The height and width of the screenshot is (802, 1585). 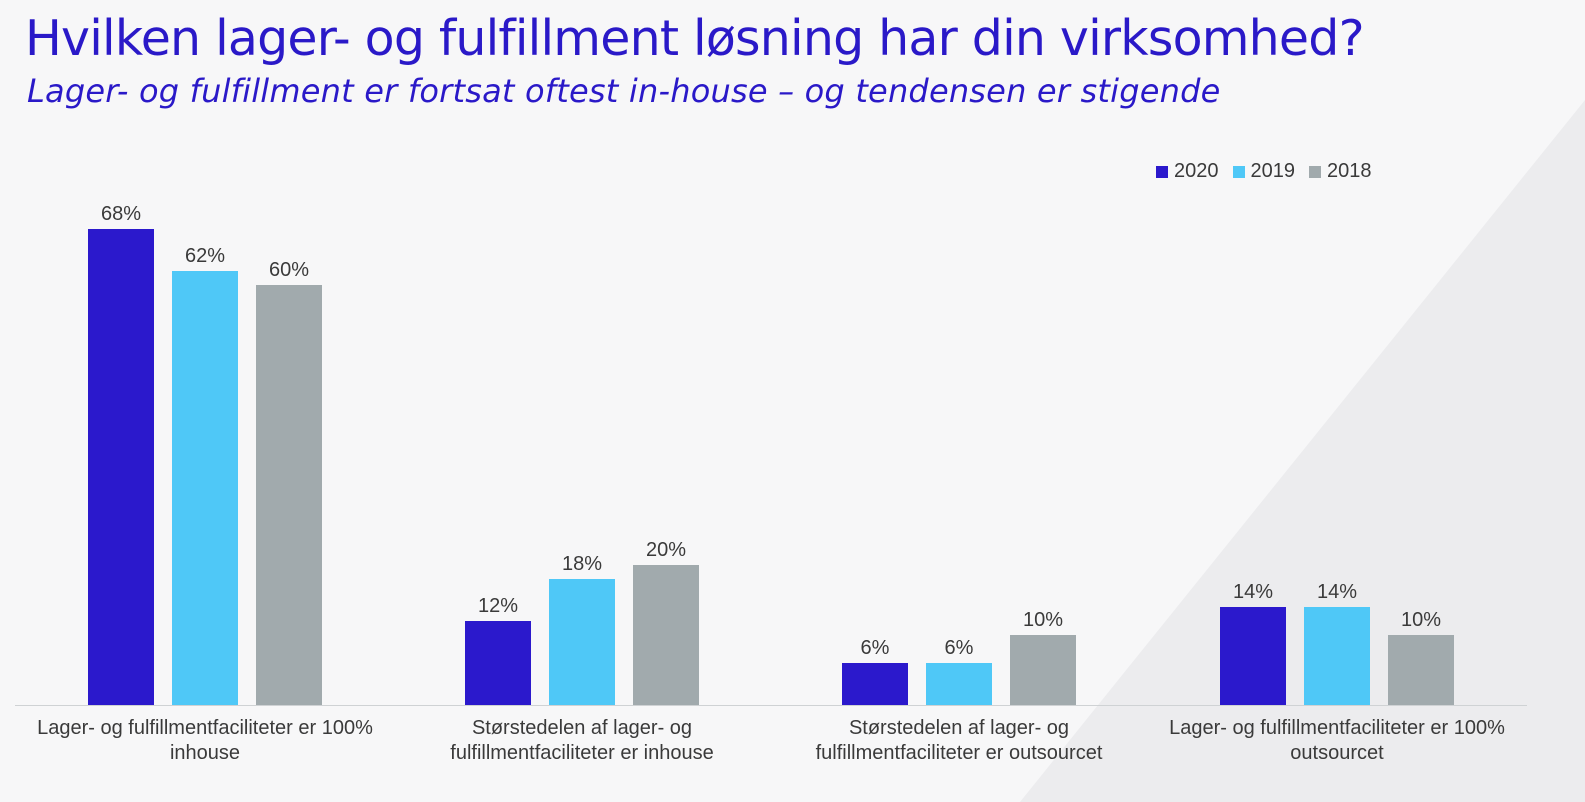 What do you see at coordinates (1253, 592) in the screenshot?
I see `data-label-2020-category-4: 14%` at bounding box center [1253, 592].